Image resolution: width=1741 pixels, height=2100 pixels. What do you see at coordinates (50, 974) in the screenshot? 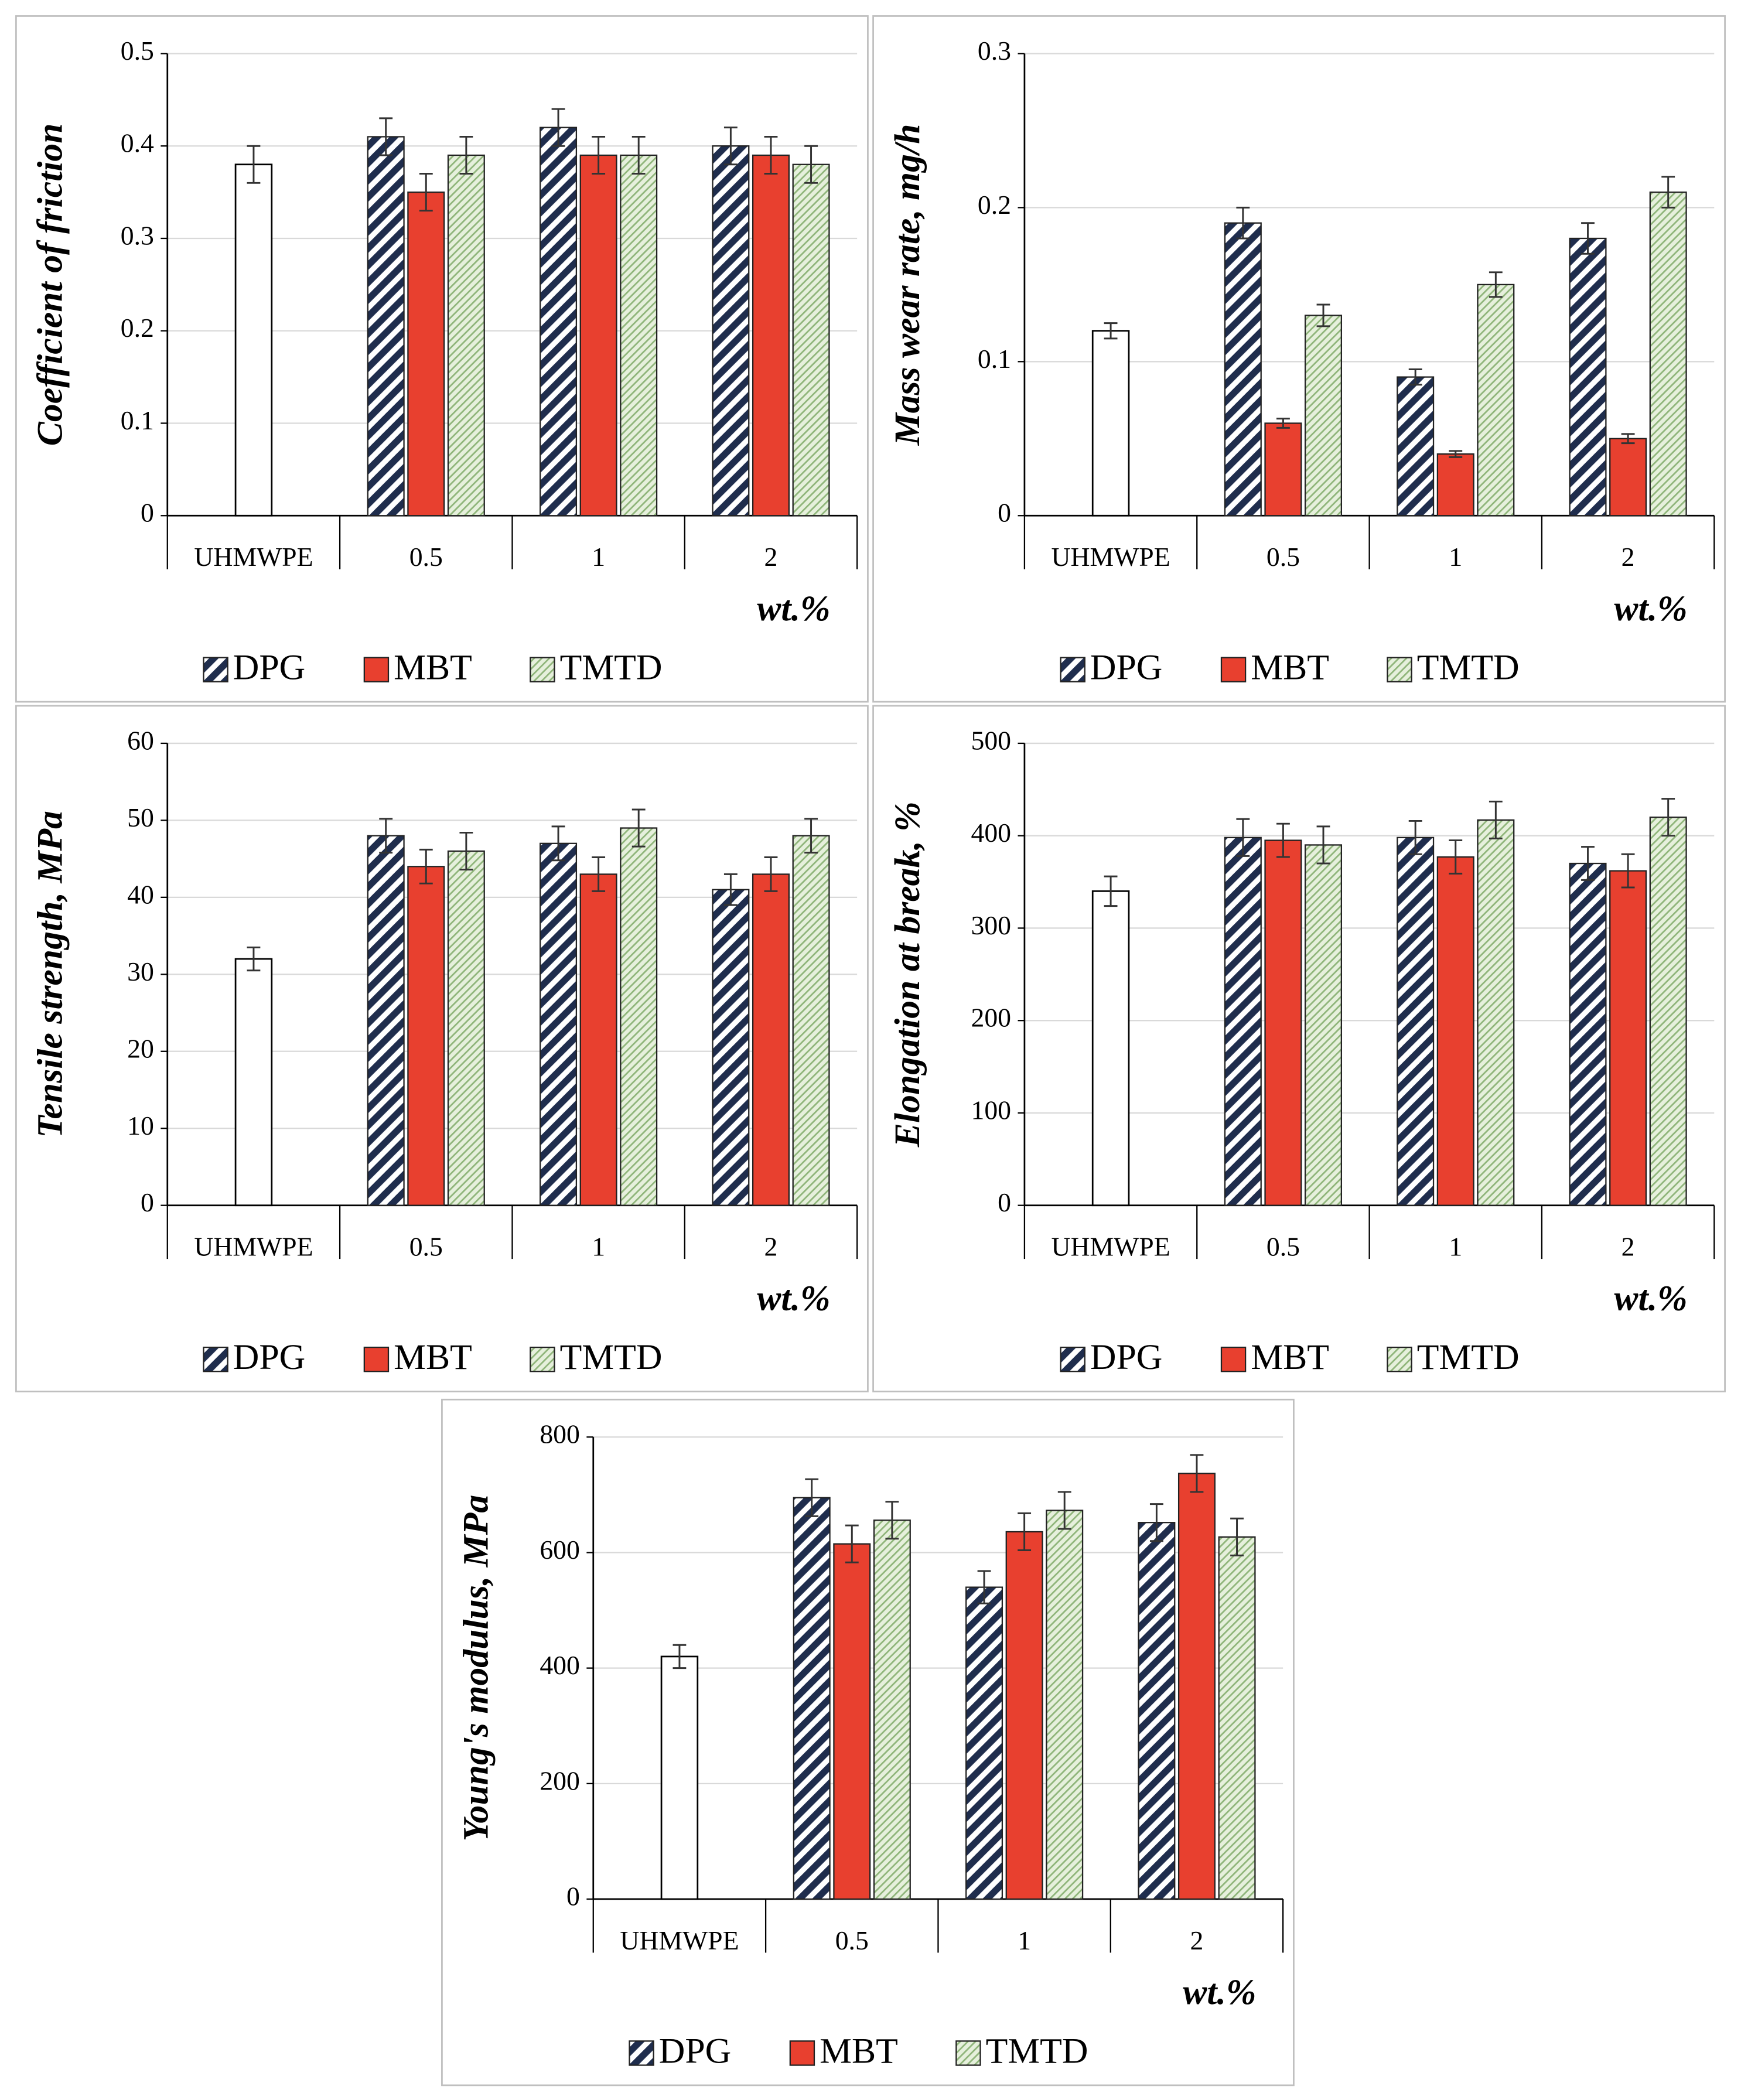
I see `y-axis-label: Tensile strength, MPa` at bounding box center [50, 974].